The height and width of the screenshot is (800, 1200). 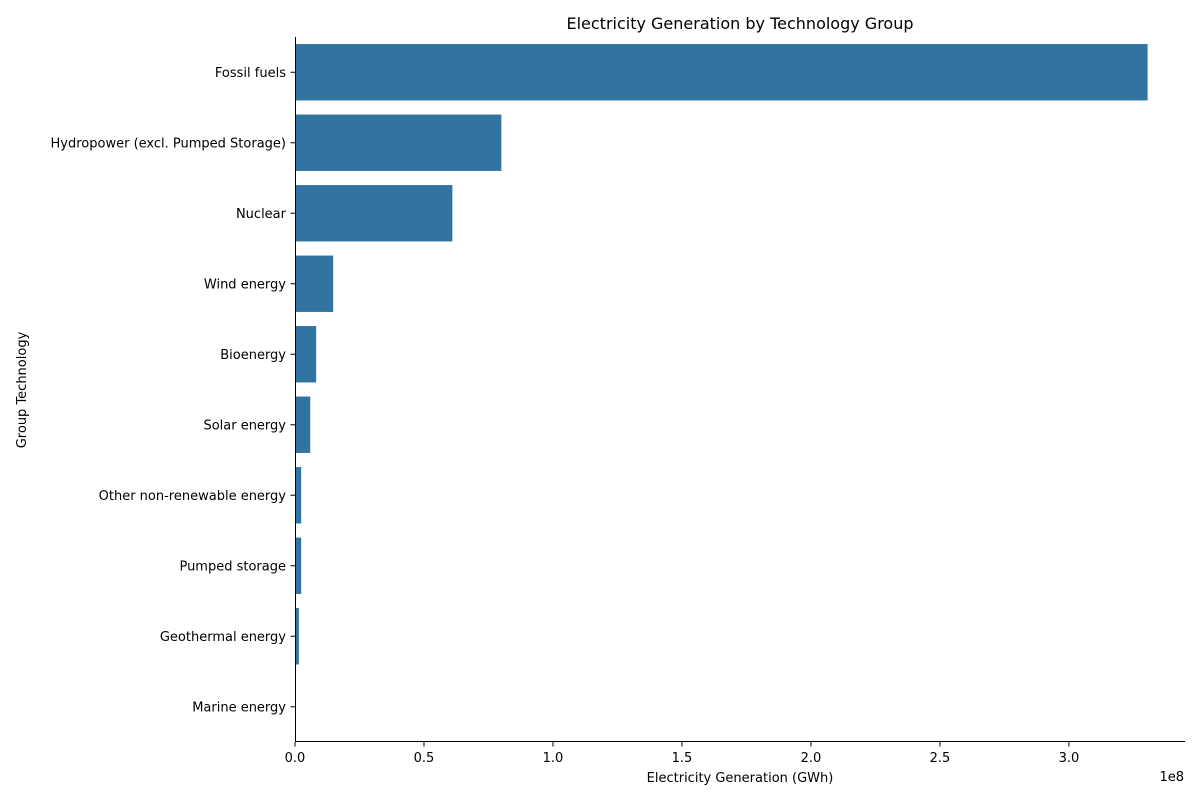 I want to click on y-tick-label: Pumped storage, so click(x=232, y=566).